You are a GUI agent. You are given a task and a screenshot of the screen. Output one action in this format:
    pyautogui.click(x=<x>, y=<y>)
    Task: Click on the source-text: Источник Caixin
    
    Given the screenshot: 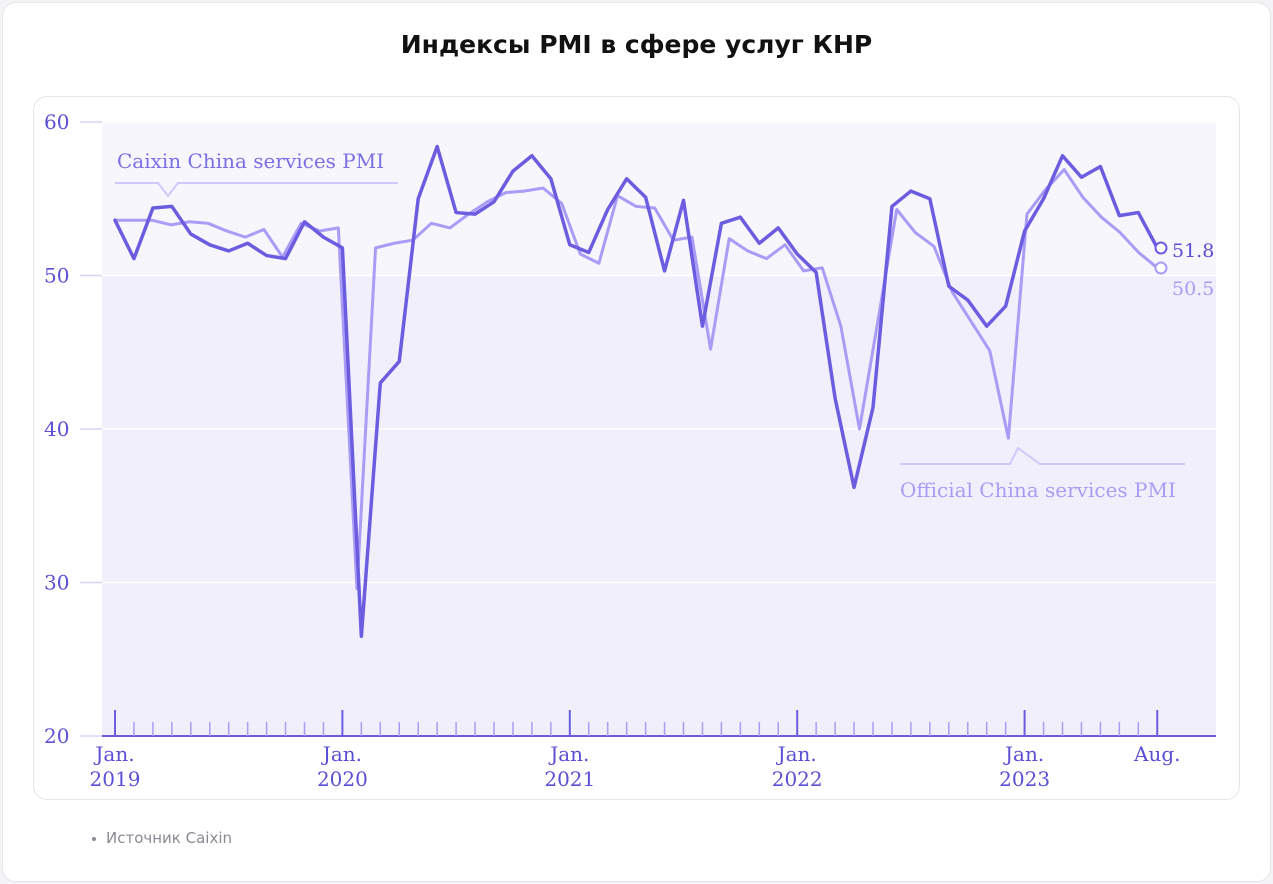 What is the action you would take?
    pyautogui.click(x=169, y=838)
    